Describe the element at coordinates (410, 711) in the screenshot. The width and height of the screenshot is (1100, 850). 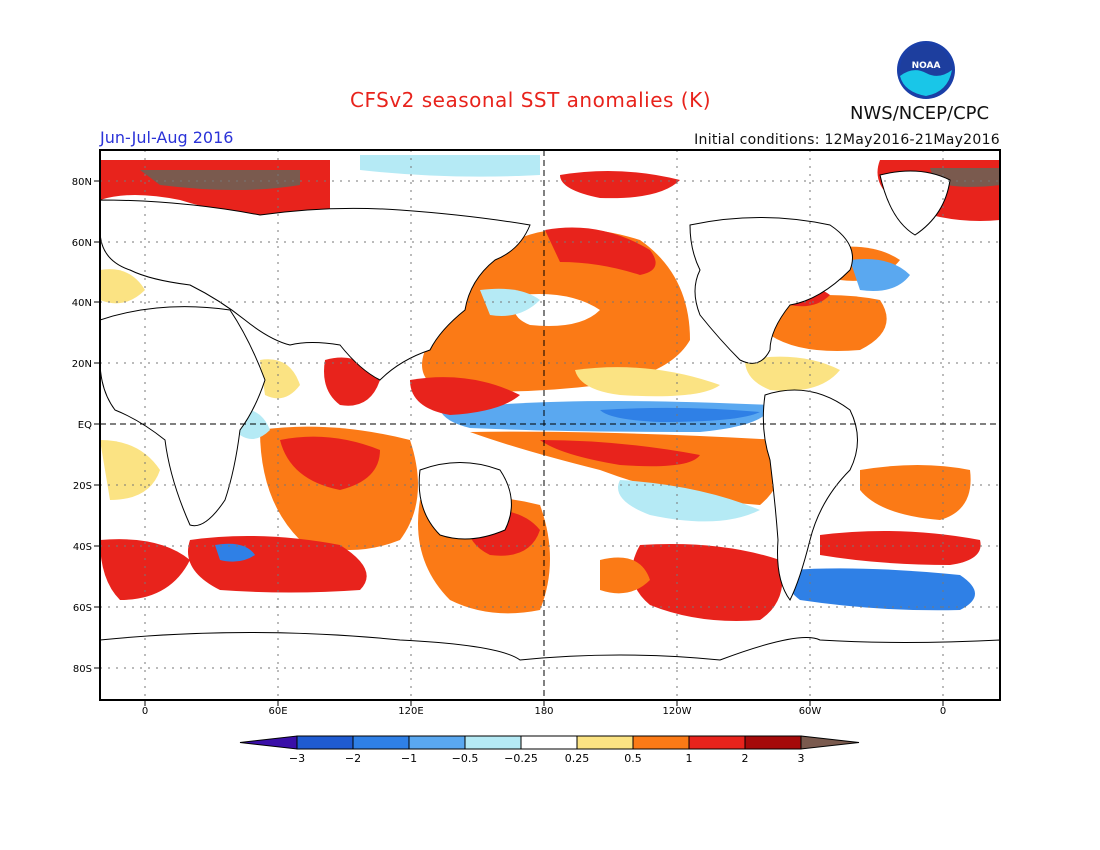
I see `lon-label: 120E` at that location.